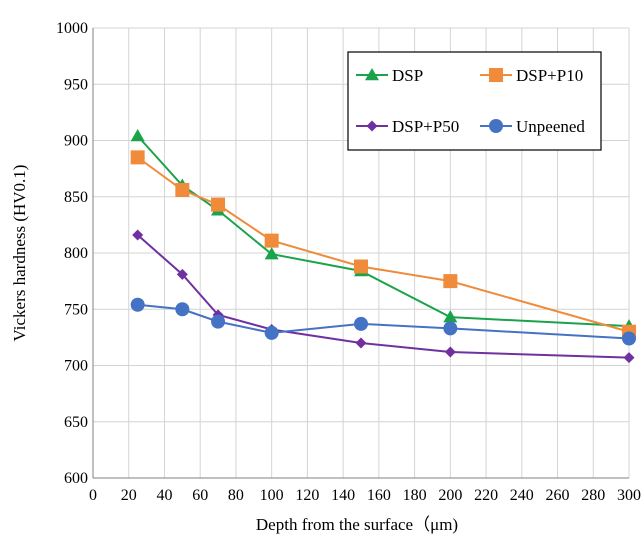 This screenshot has height=534, width=643. I want to click on y-tick-label: 850, so click(76, 197).